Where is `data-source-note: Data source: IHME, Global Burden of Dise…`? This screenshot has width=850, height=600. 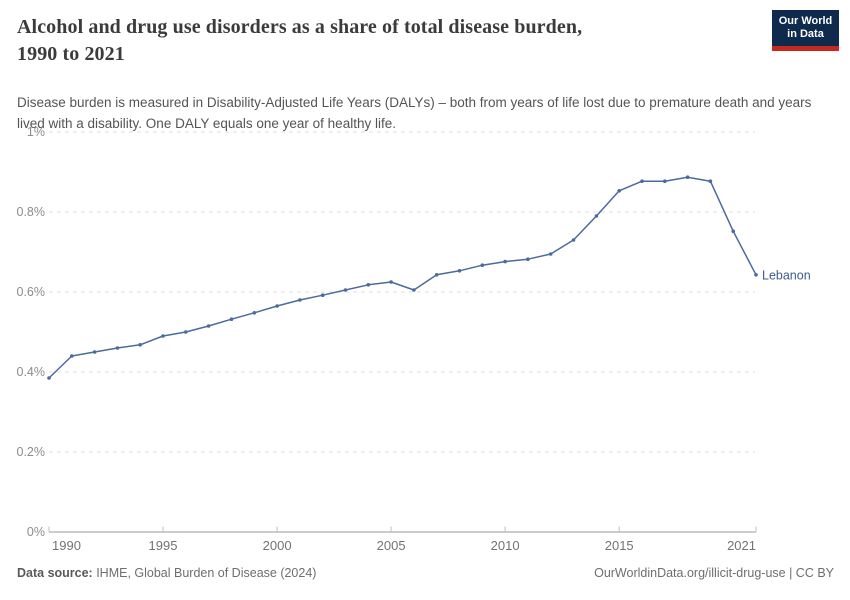 data-source-note: Data source: IHME, Global Burden of Dise… is located at coordinates (166, 573).